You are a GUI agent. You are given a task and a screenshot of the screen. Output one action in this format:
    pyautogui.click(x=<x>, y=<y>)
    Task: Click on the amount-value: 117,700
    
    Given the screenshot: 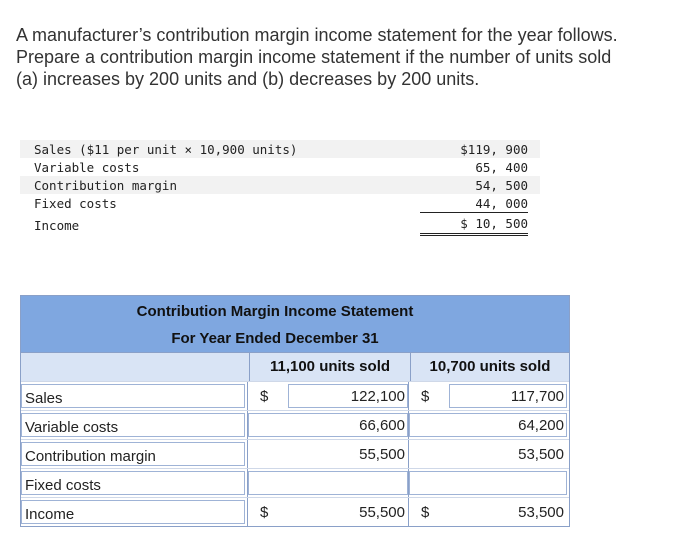 What is the action you would take?
    pyautogui.click(x=537, y=396)
    